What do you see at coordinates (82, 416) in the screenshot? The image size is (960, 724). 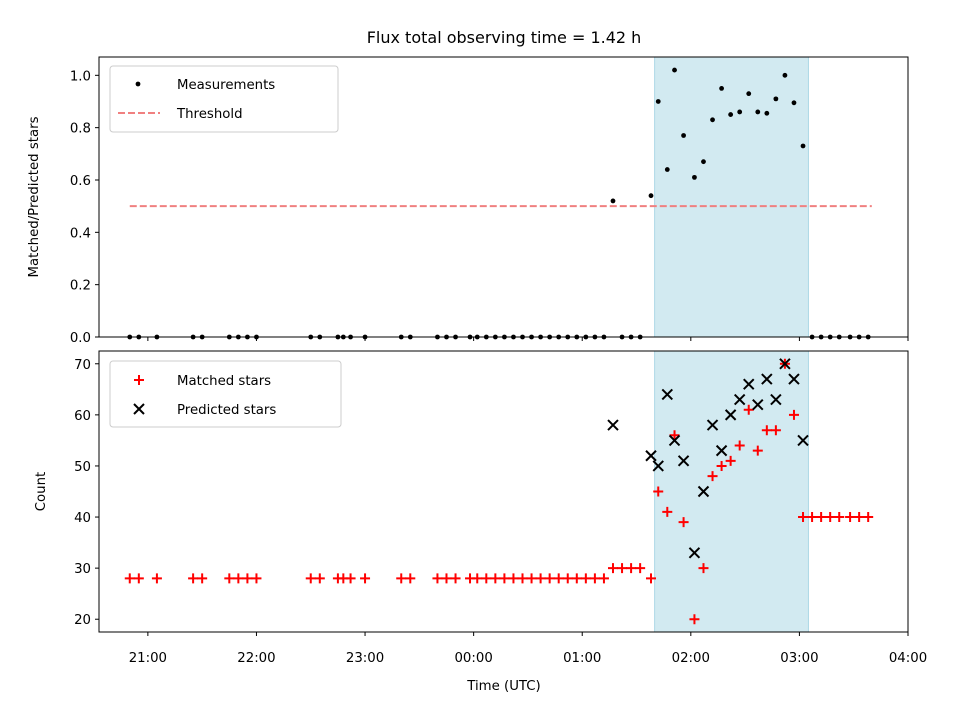 I see `bottom-y-tick-label: 60` at bounding box center [82, 416].